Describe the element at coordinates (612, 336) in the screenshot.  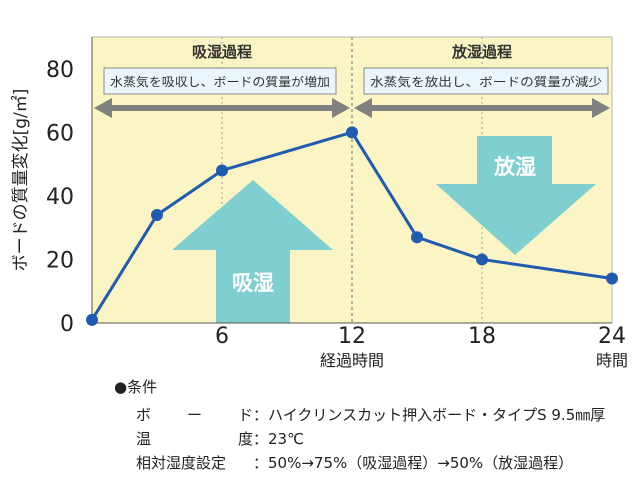
I see `x-tick-label: 24` at that location.